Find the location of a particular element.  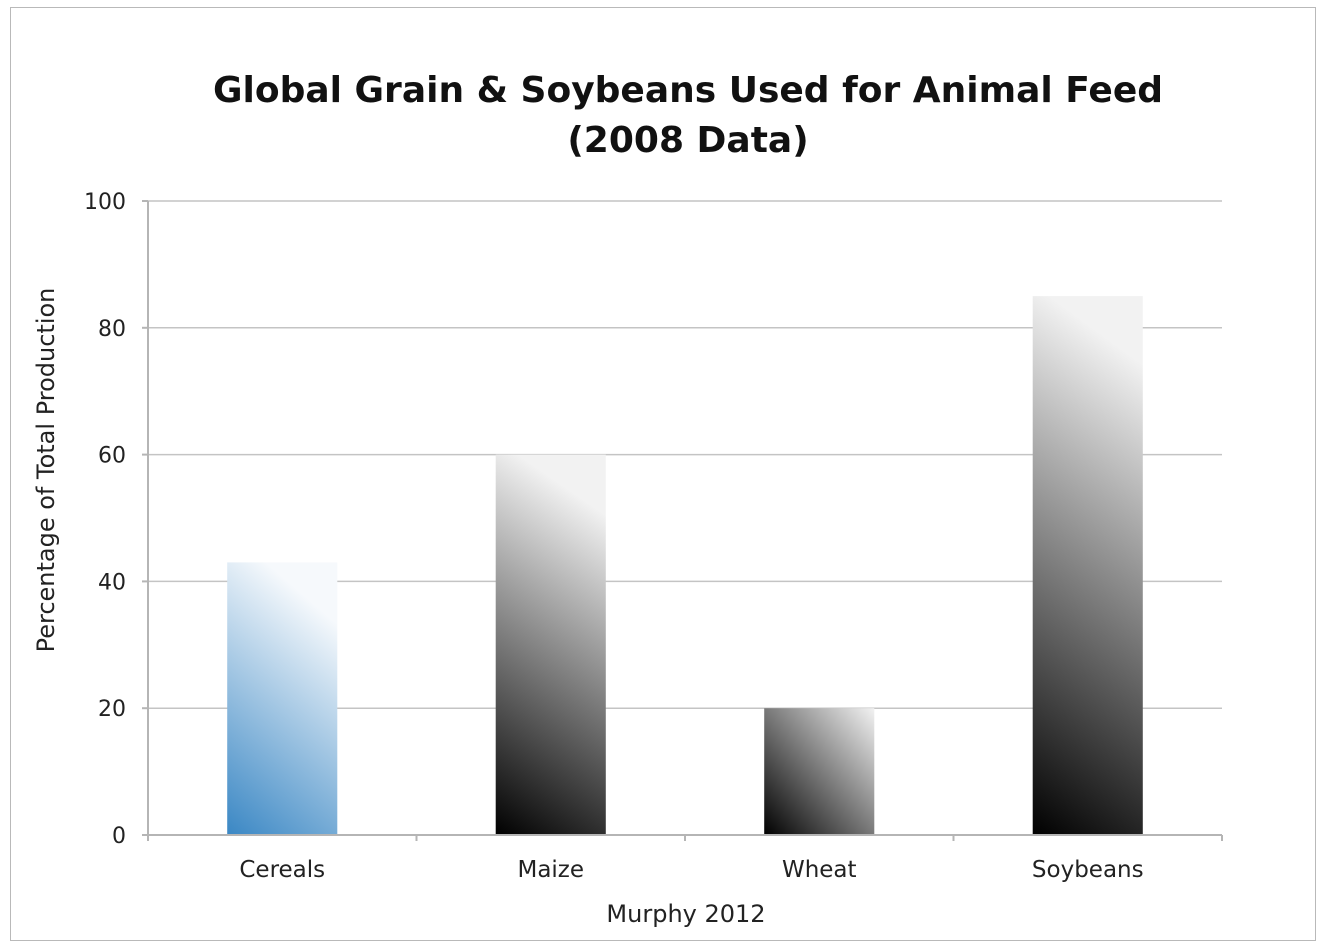

bar-maize is located at coordinates (550, 644).